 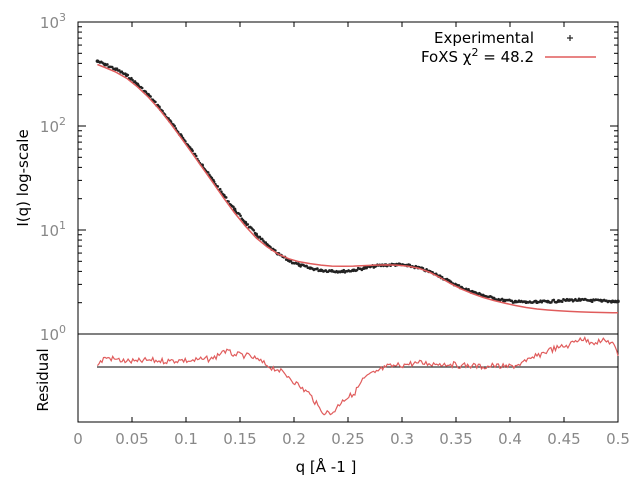 What do you see at coordinates (484, 38) in the screenshot?
I see `legend-label-experimental: Experimental` at bounding box center [484, 38].